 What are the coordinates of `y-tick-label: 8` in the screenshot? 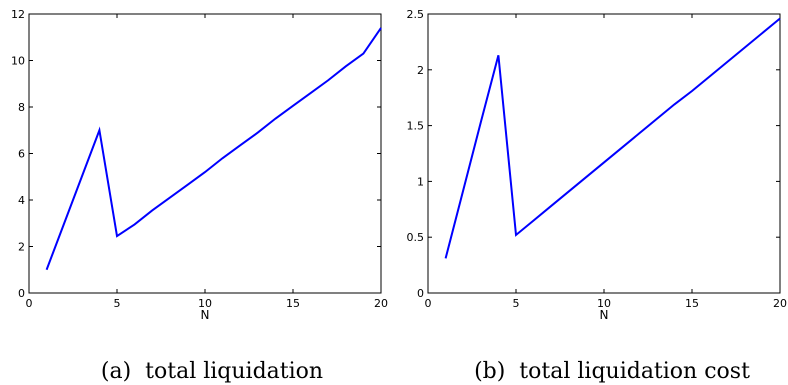 It's located at (21, 107).